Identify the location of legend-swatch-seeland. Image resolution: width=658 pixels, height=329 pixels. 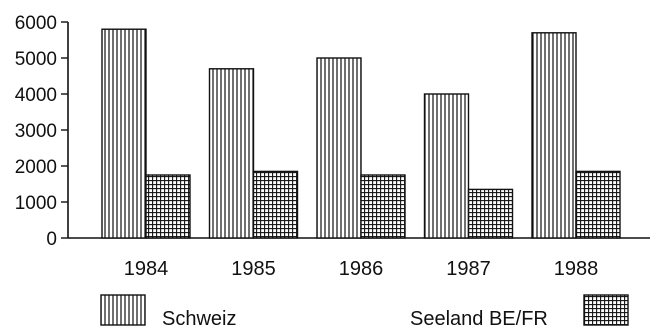
(606, 310).